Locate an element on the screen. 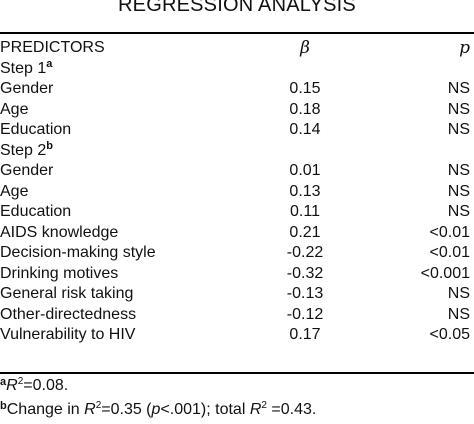 This screenshot has height=424, width=474. header-predictors: PREDICTORS is located at coordinates (52, 48).